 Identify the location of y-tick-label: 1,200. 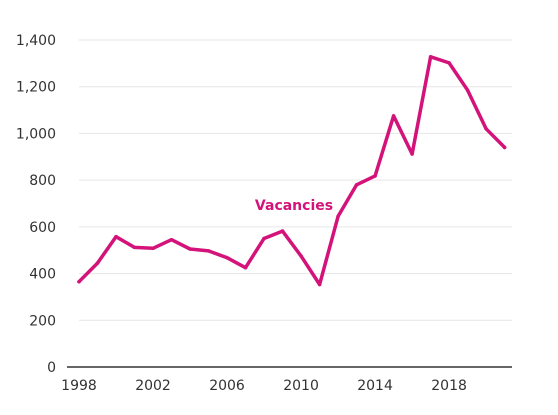
(36, 88).